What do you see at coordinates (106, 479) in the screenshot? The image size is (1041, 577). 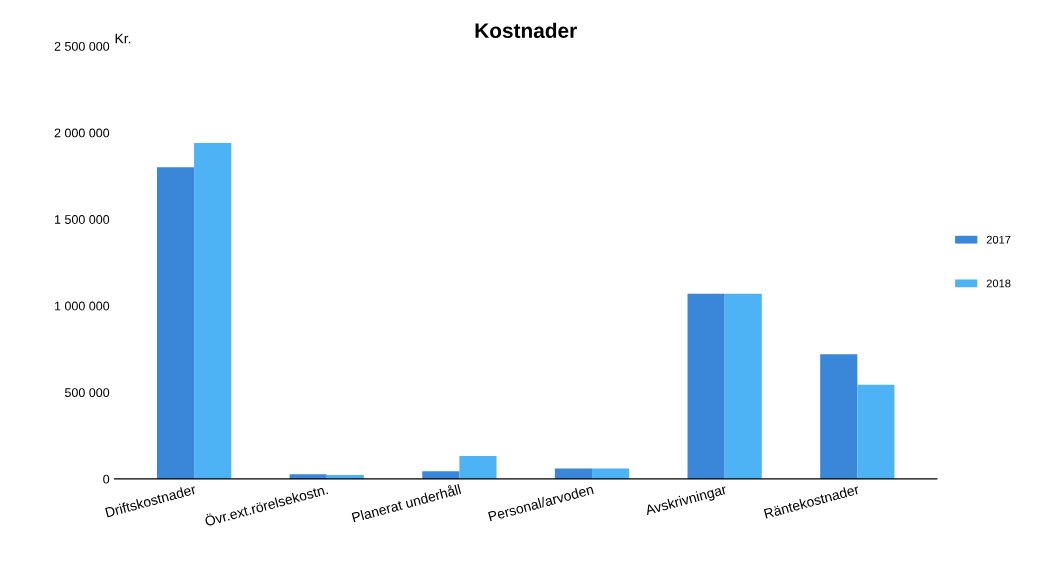 I see `y-tick-label: 0` at bounding box center [106, 479].